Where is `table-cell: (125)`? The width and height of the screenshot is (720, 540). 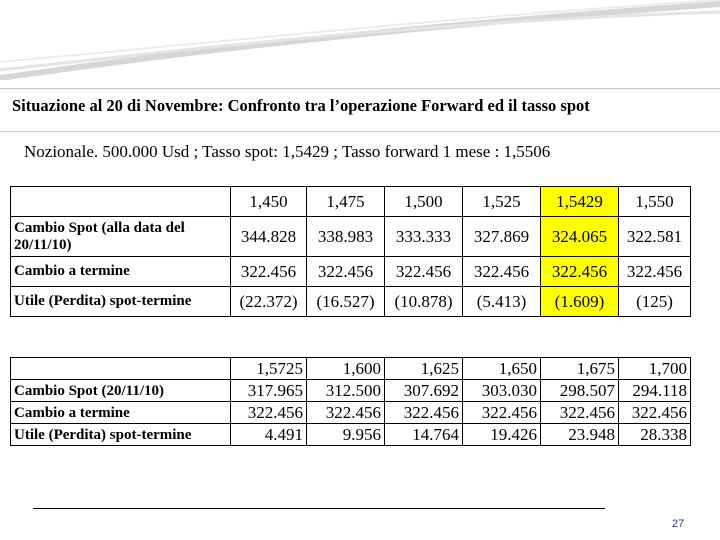 table-cell: (125) is located at coordinates (654, 301).